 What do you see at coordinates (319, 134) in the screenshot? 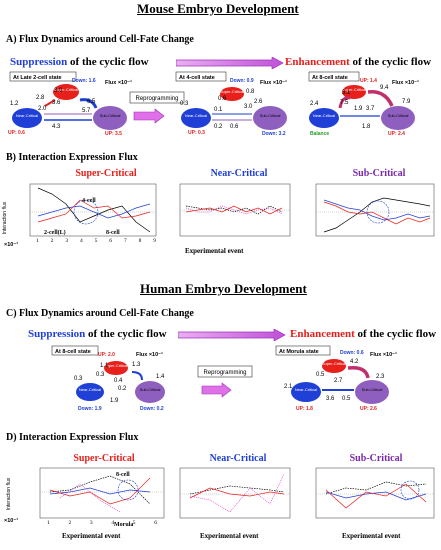
I see `svg-text: Balance` at bounding box center [319, 134].